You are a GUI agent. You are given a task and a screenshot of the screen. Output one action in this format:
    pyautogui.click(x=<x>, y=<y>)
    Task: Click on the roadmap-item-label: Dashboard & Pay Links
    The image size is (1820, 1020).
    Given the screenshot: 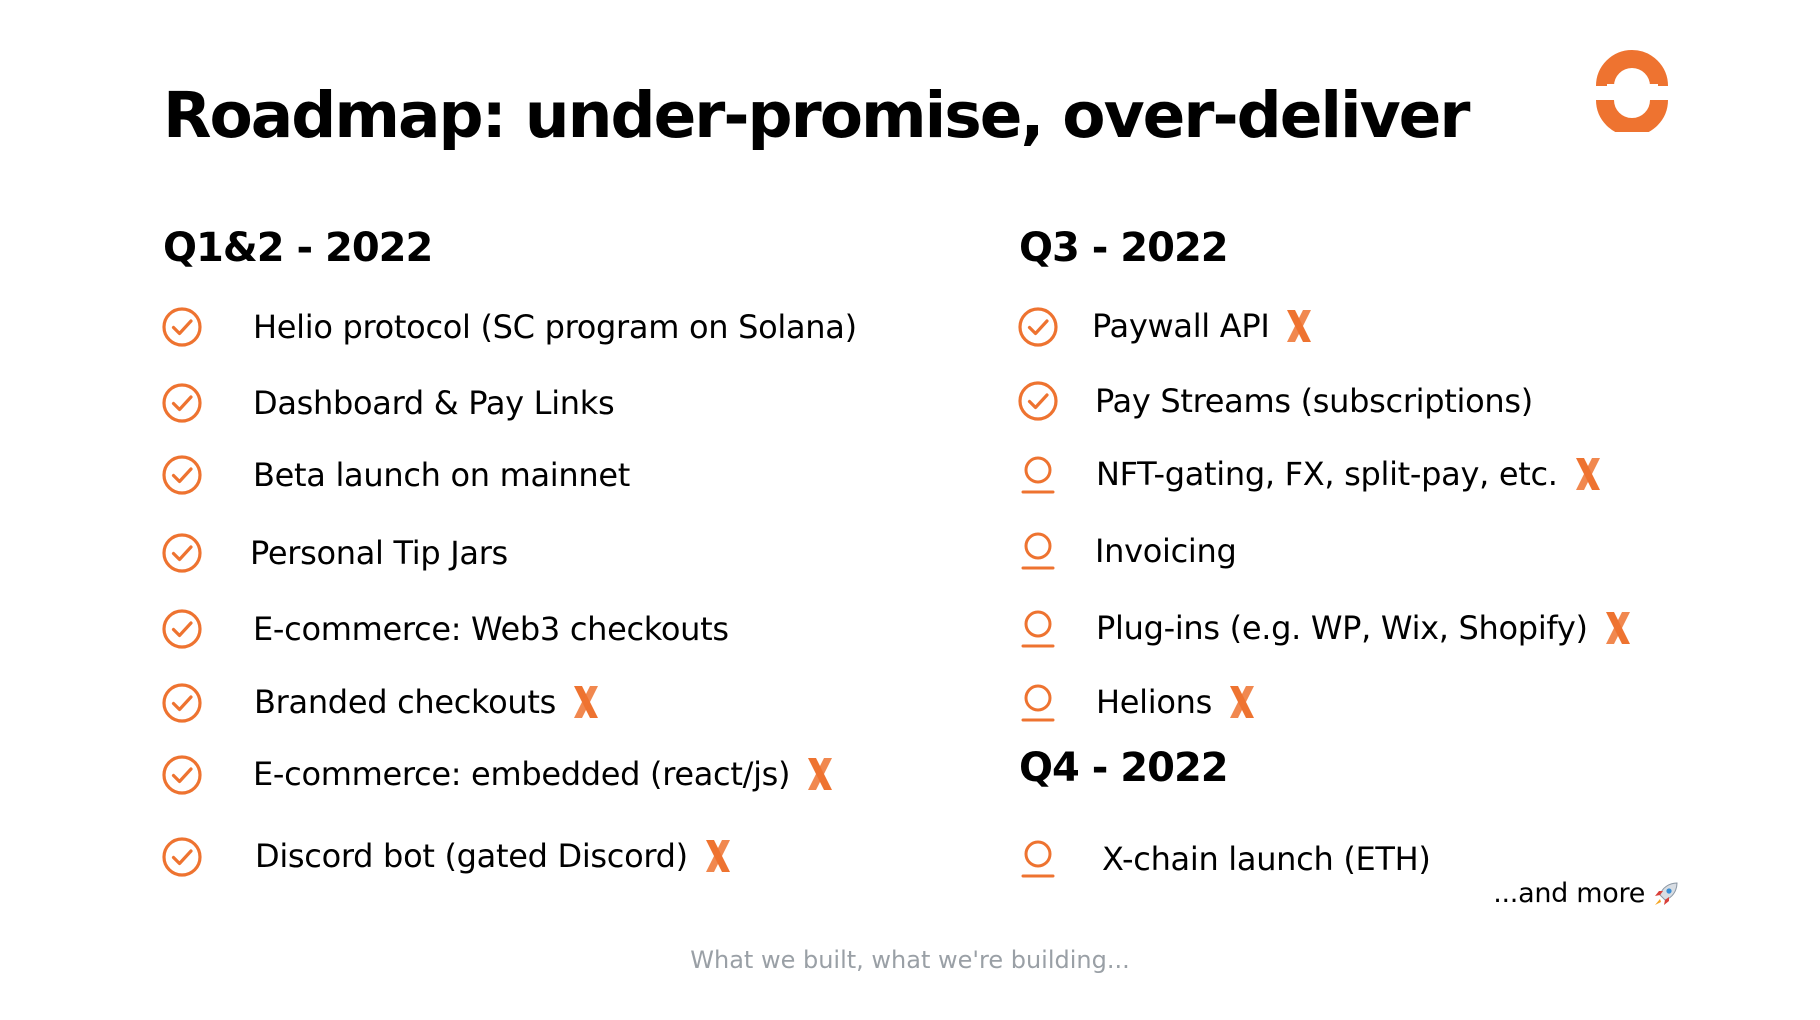 What is the action you would take?
    pyautogui.click(x=434, y=403)
    